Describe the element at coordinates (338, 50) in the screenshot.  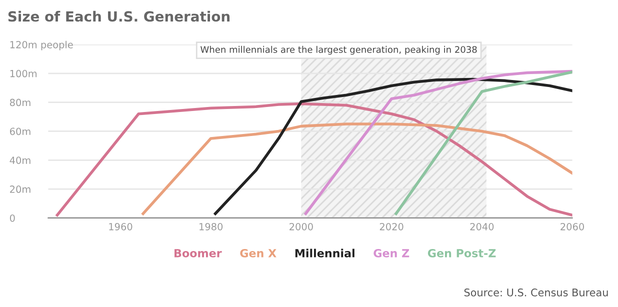
I see `band-label: When millennials are the largest generation, peaking in 2038` at that location.